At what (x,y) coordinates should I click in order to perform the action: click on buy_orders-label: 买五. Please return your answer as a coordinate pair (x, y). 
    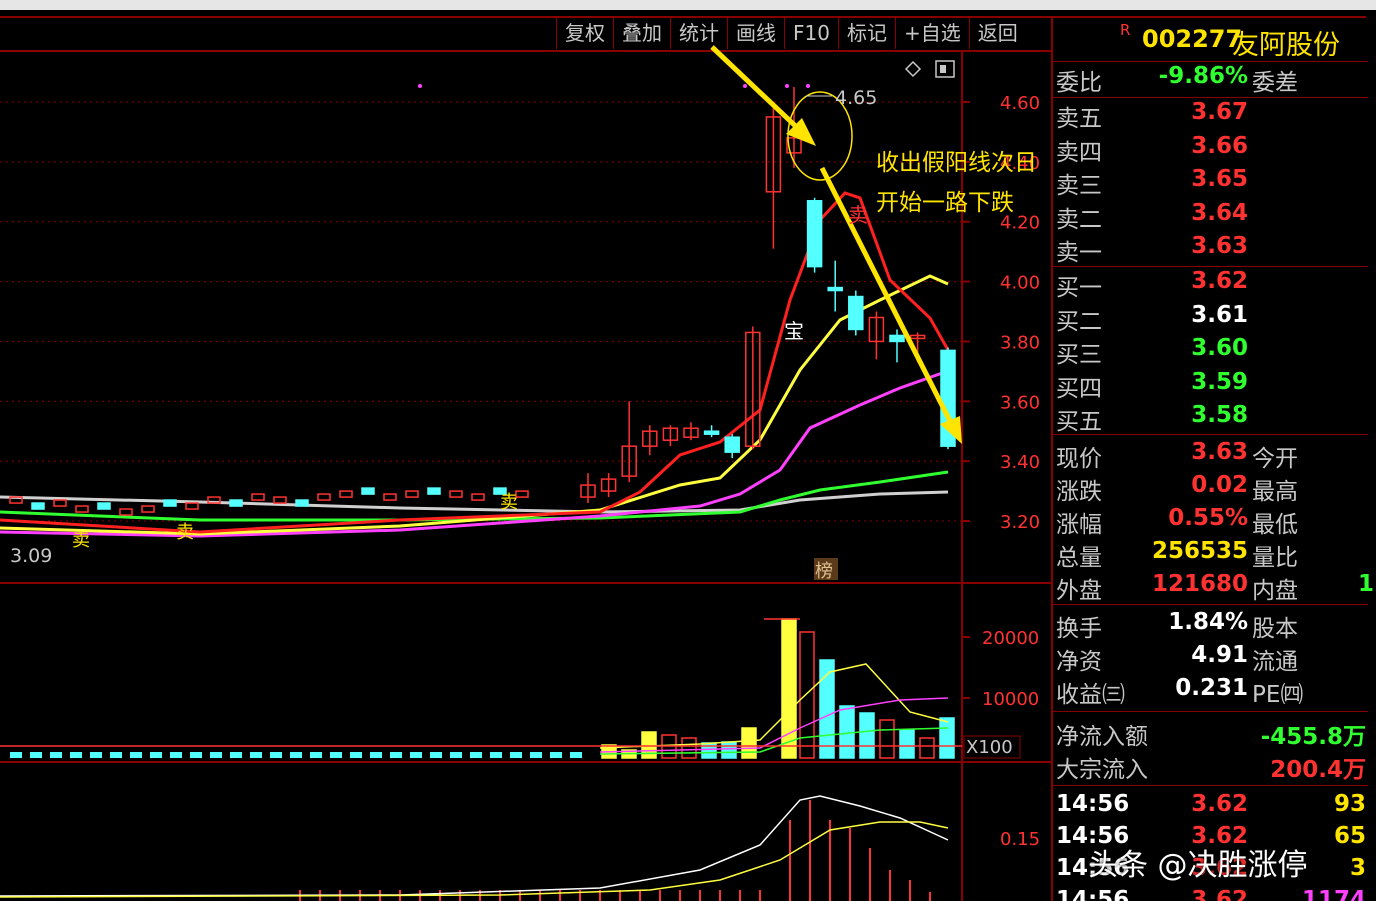
    Looking at the image, I should click on (1079, 422).